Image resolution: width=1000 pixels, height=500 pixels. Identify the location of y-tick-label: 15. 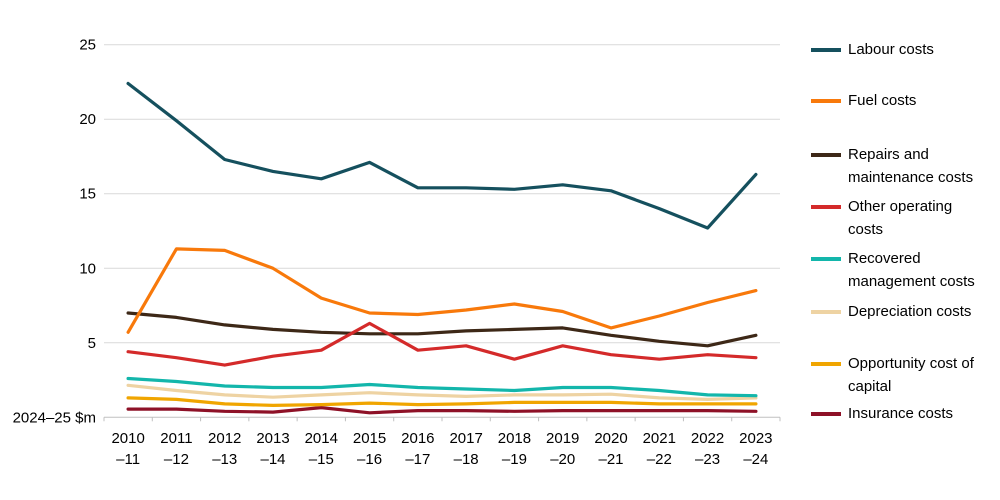
(87, 194).